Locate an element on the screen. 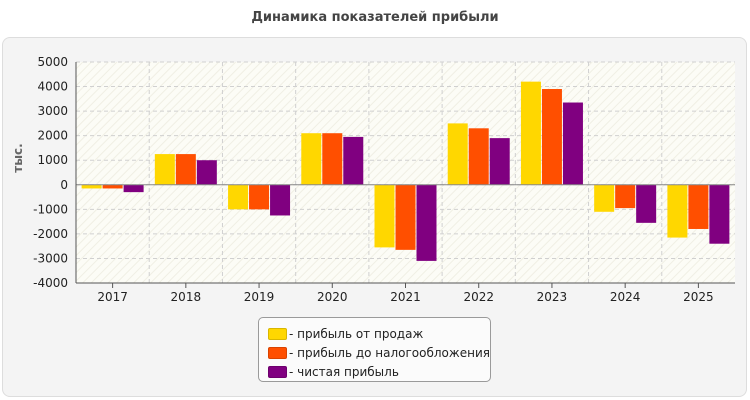 This screenshot has width=750, height=400. legend-item: - прибыль до налогообложения is located at coordinates (379, 352).